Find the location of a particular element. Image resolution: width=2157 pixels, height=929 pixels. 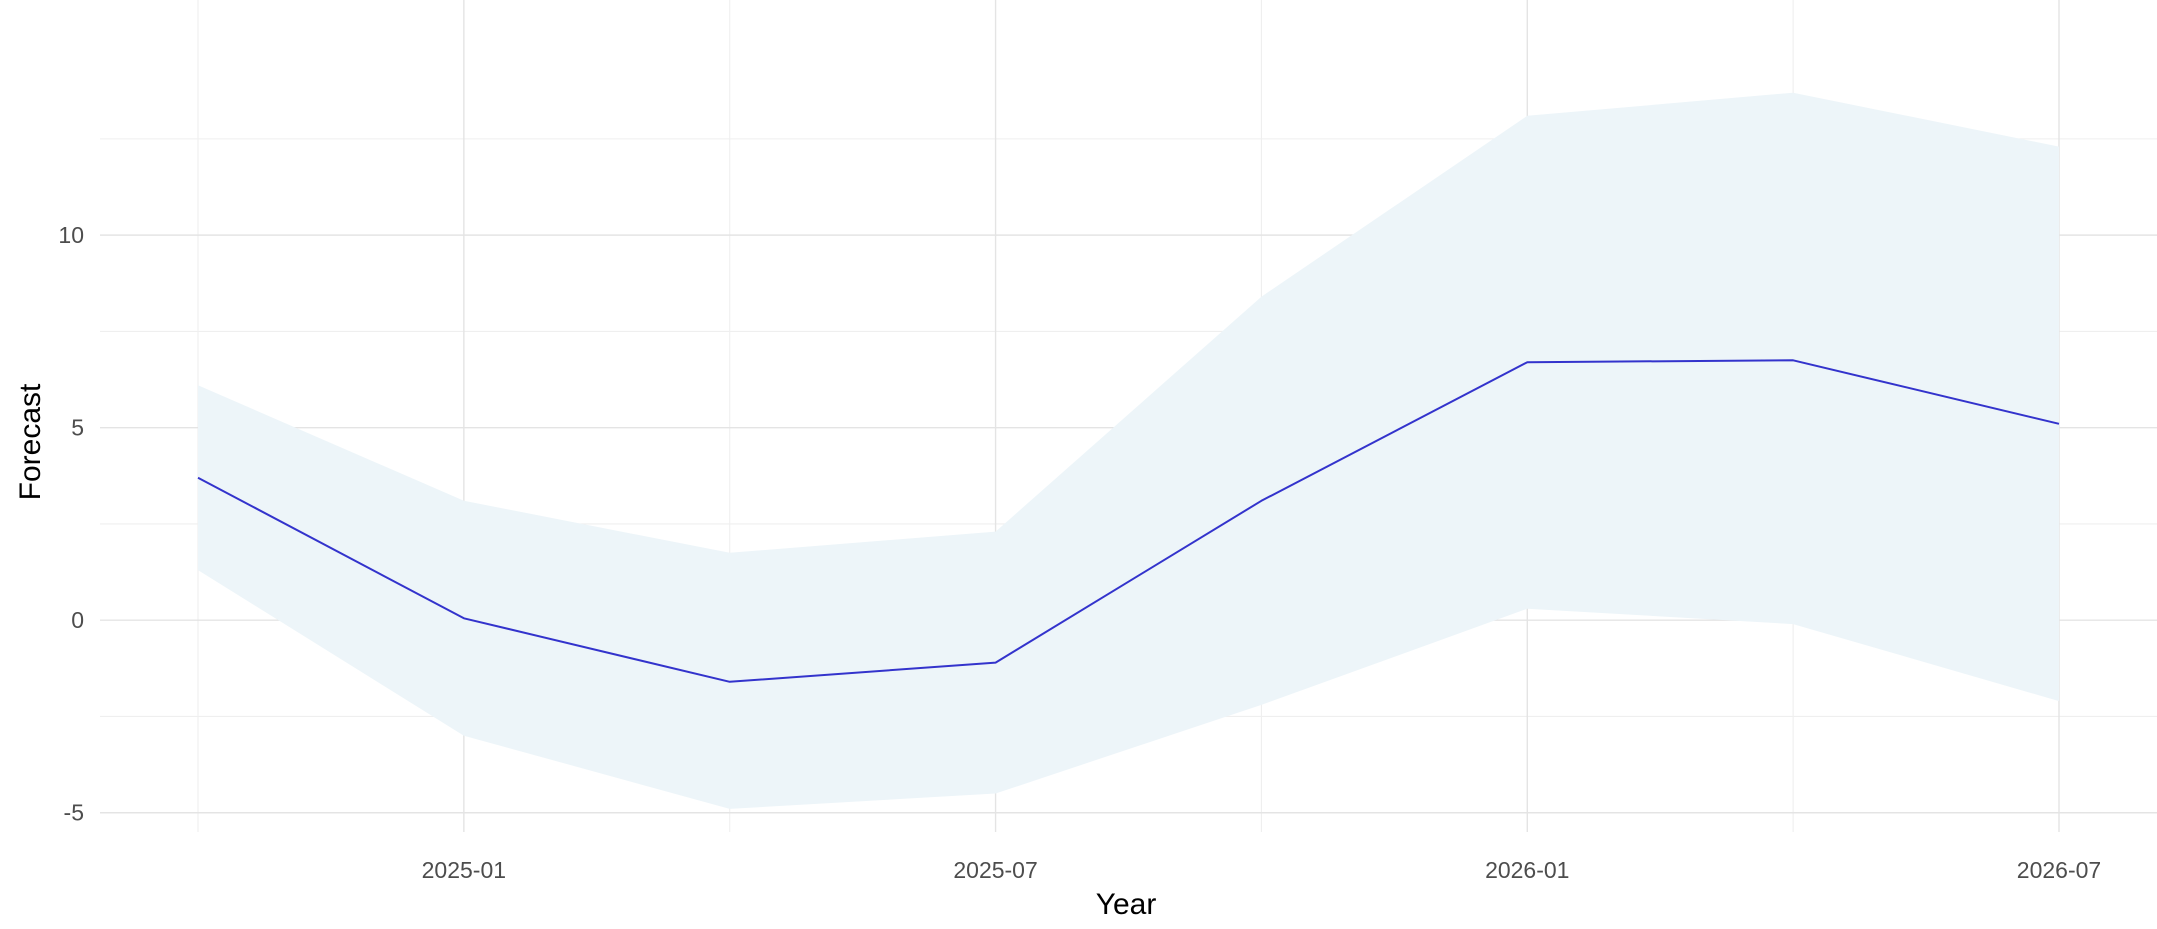

x-tick-label: 2026-01 is located at coordinates (1527, 870).